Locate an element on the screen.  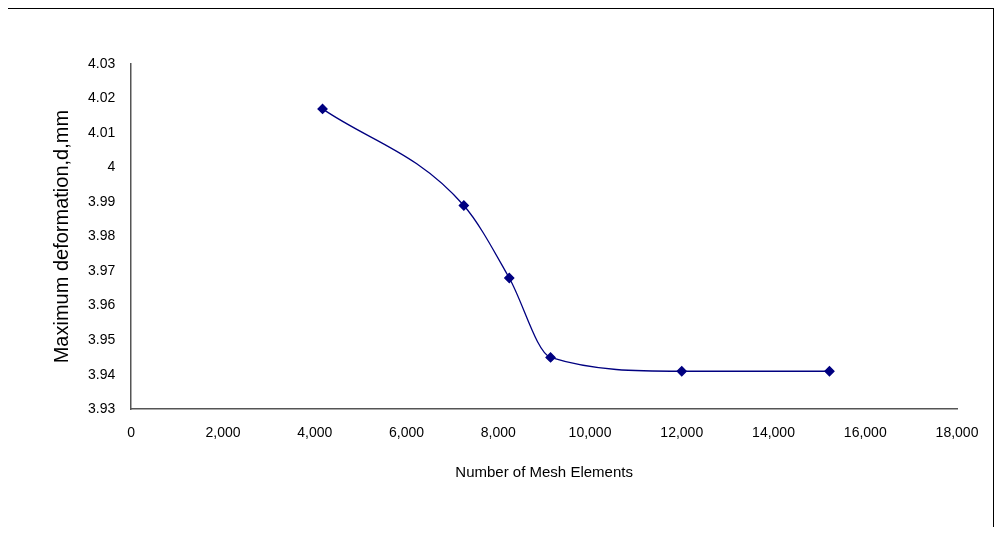
y-tick-label: 3.93 is located at coordinates (102, 408).